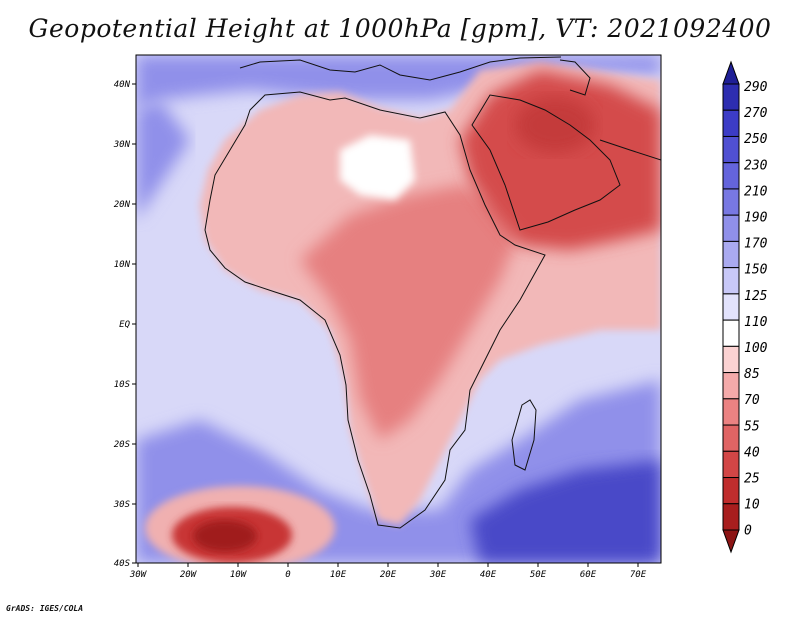 This screenshot has height=618, width=800. Describe the element at coordinates (756, 87) in the screenshot. I see `colorbar-label: 290` at that location.